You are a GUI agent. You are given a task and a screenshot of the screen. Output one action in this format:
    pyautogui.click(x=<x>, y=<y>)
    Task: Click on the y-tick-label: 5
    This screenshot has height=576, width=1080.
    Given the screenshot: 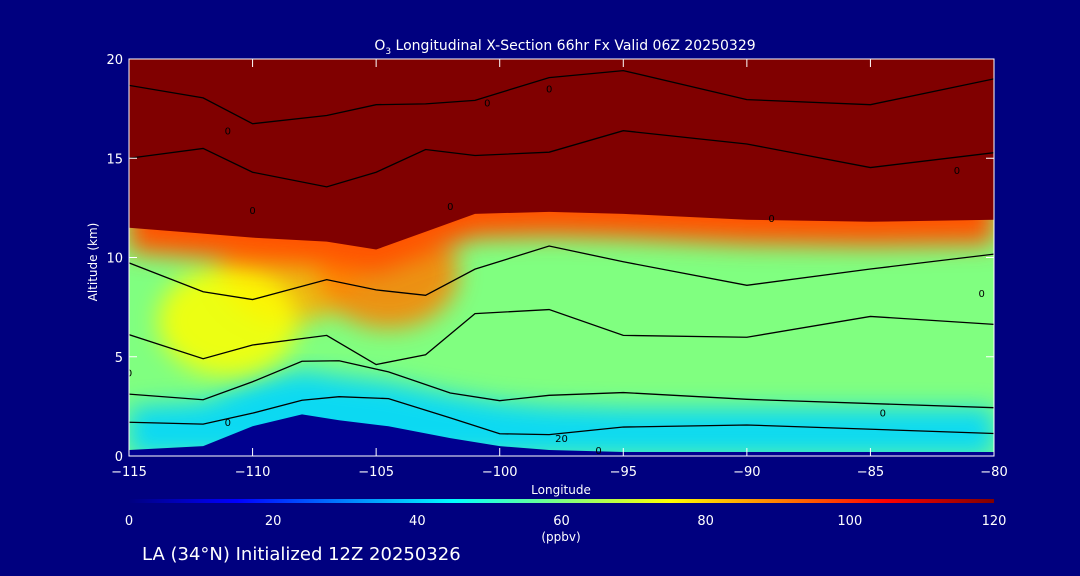 What is the action you would take?
    pyautogui.click(x=119, y=358)
    